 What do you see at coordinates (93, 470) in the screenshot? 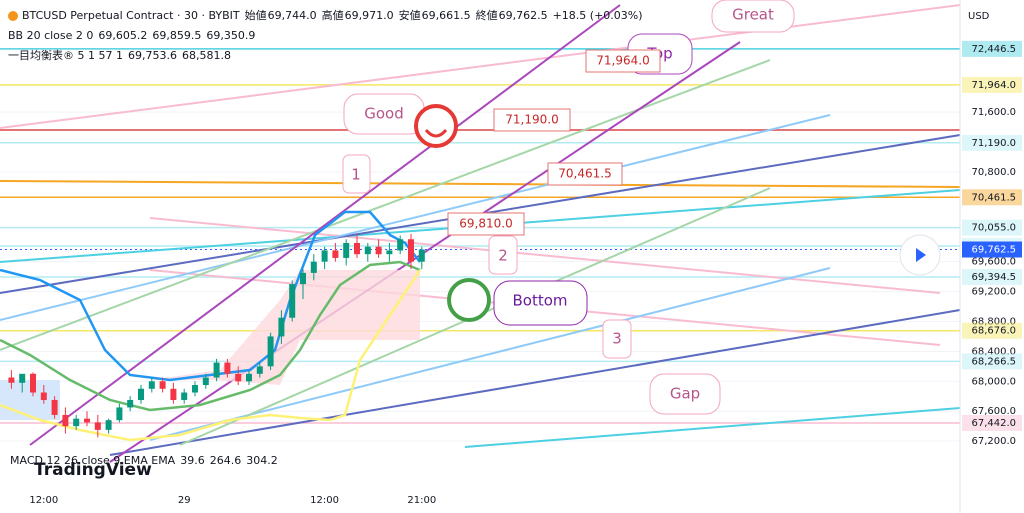
I see `brand: TradingView` at bounding box center [93, 470].